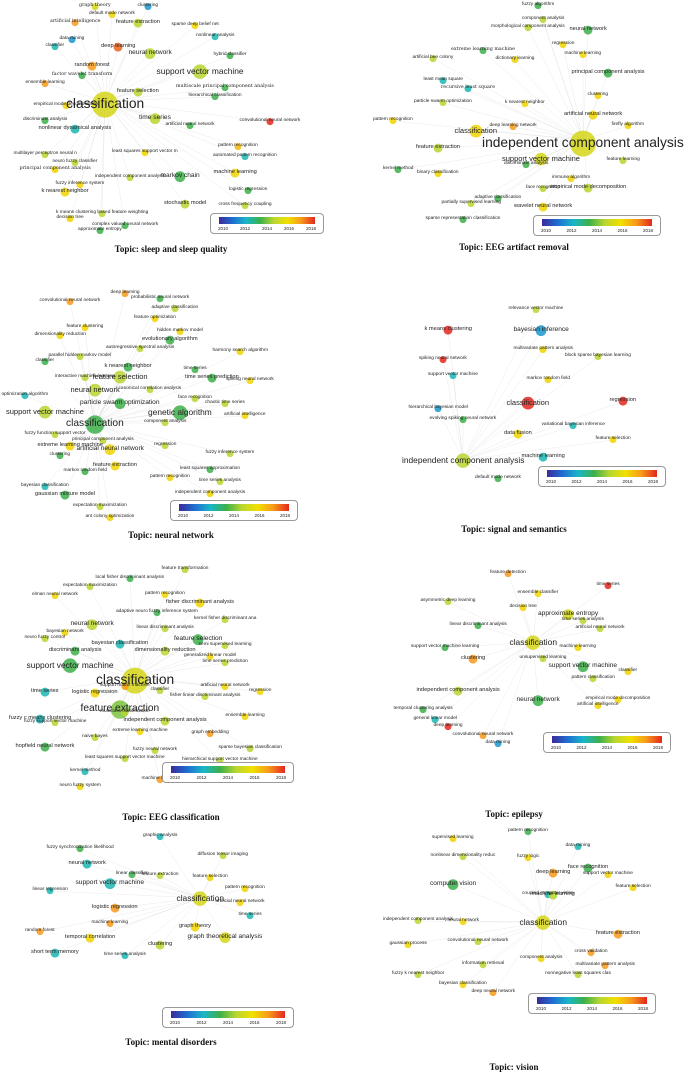  Describe the element at coordinates (463, 218) in the screenshot. I see `term-sparse-representation-classification: sparse representation classification` at that location.